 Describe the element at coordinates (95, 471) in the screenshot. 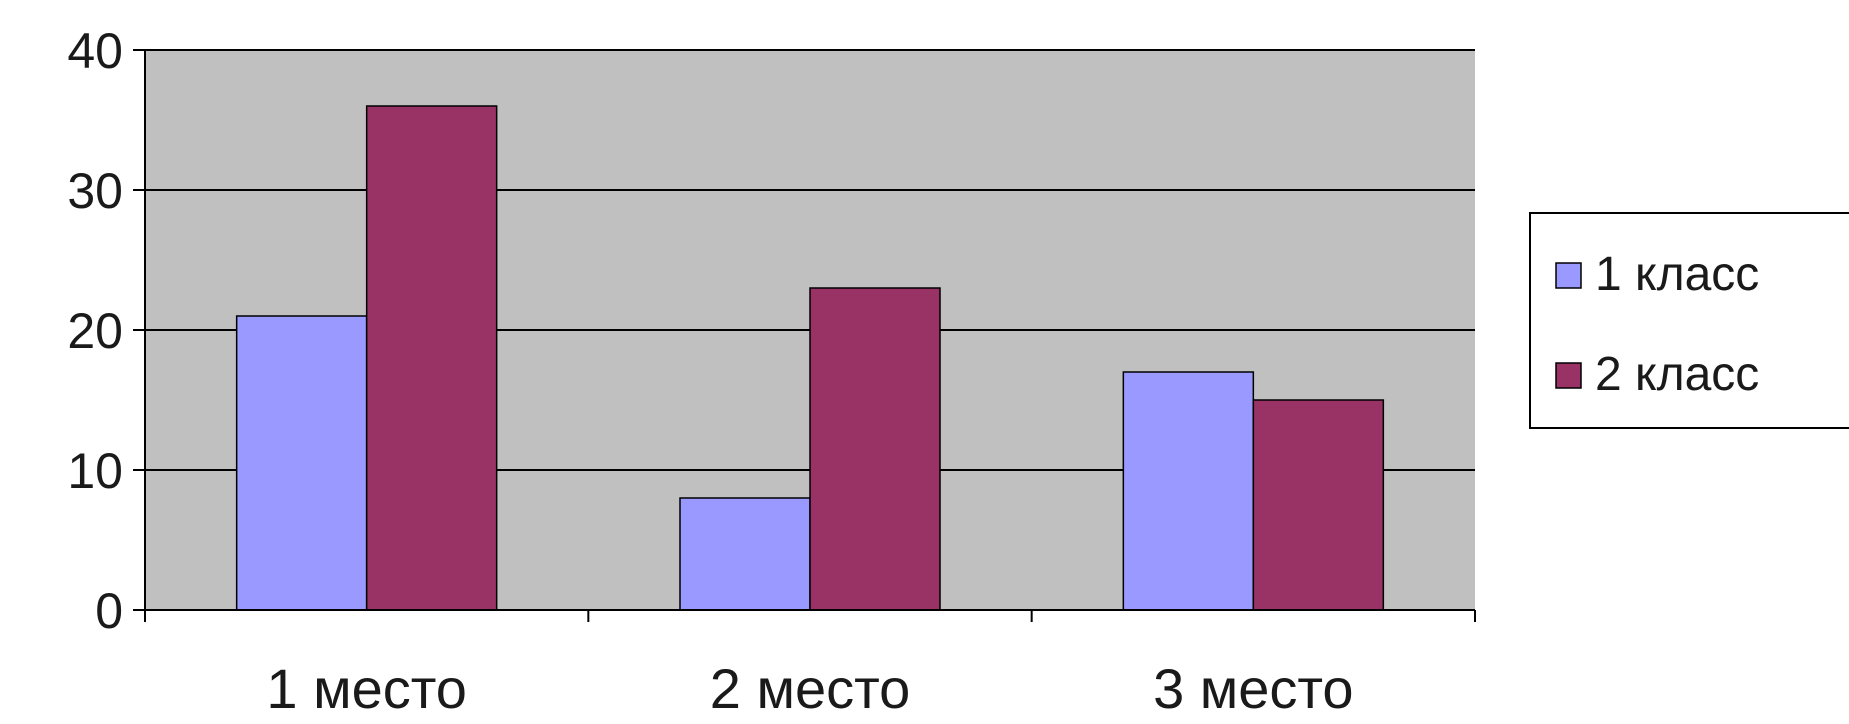

I see `y-tick-label: 10` at that location.